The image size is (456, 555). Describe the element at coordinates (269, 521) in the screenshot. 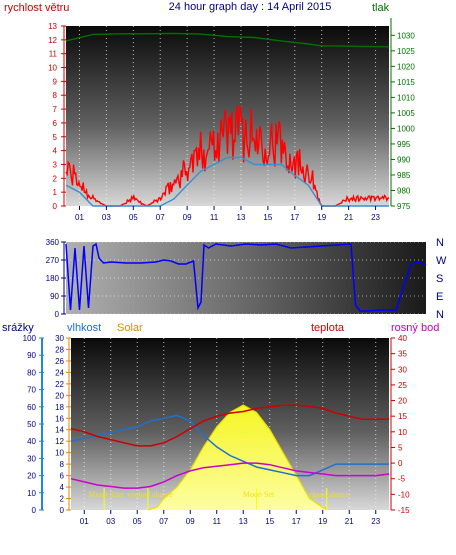

I see `temperature-x-tick-label: 15` at that location.